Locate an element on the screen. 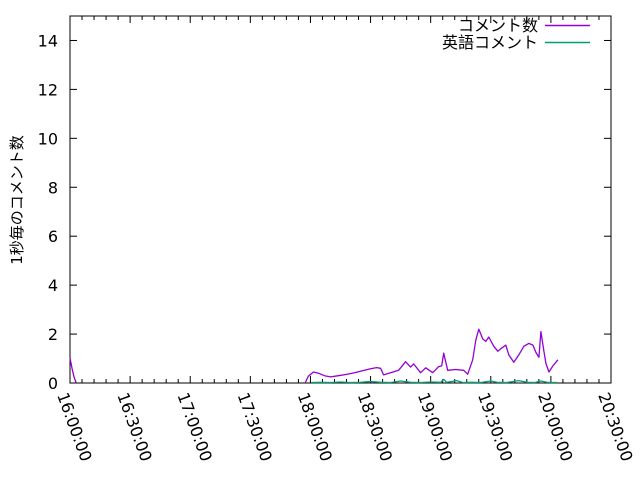 This screenshot has height=480, width=640. x-tick-label: 20:00:00 is located at coordinates (555, 427).